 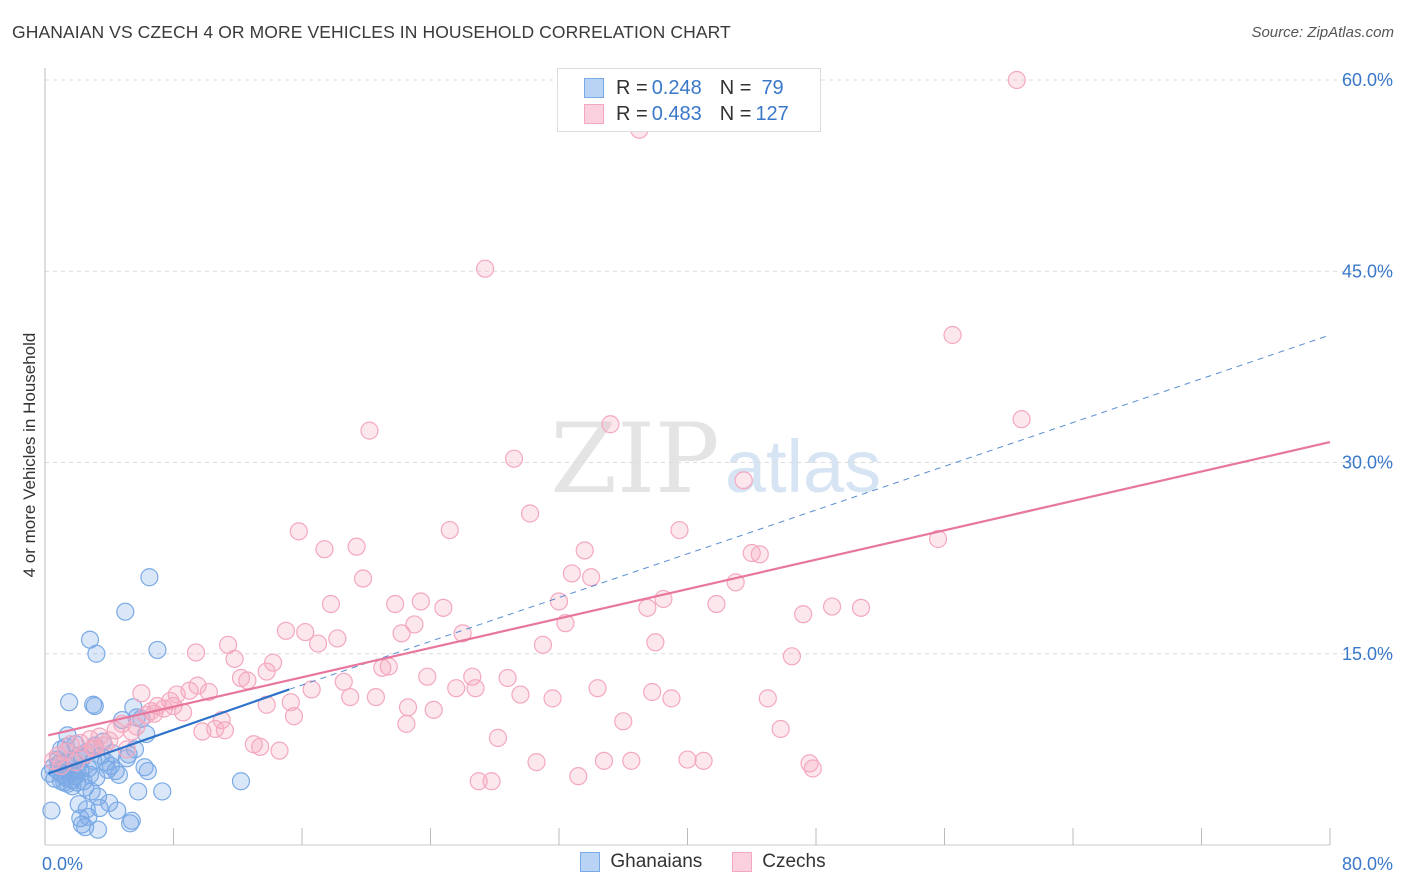 I want to click on ghanaians-swatch, so click(x=594, y=88).